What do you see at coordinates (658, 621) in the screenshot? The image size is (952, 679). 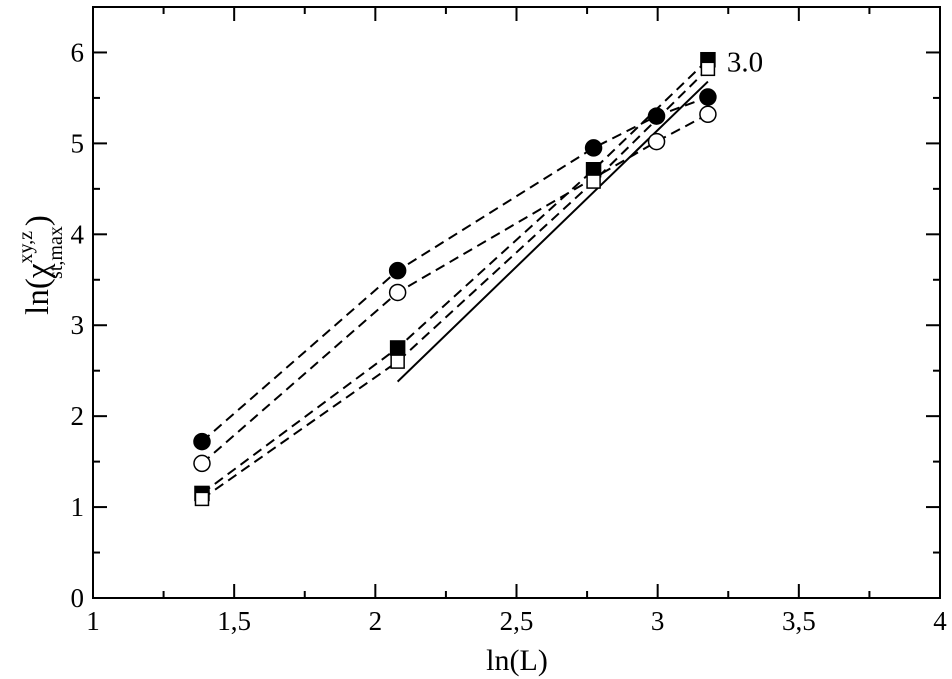 I see `x-tick-label: 3` at bounding box center [658, 621].